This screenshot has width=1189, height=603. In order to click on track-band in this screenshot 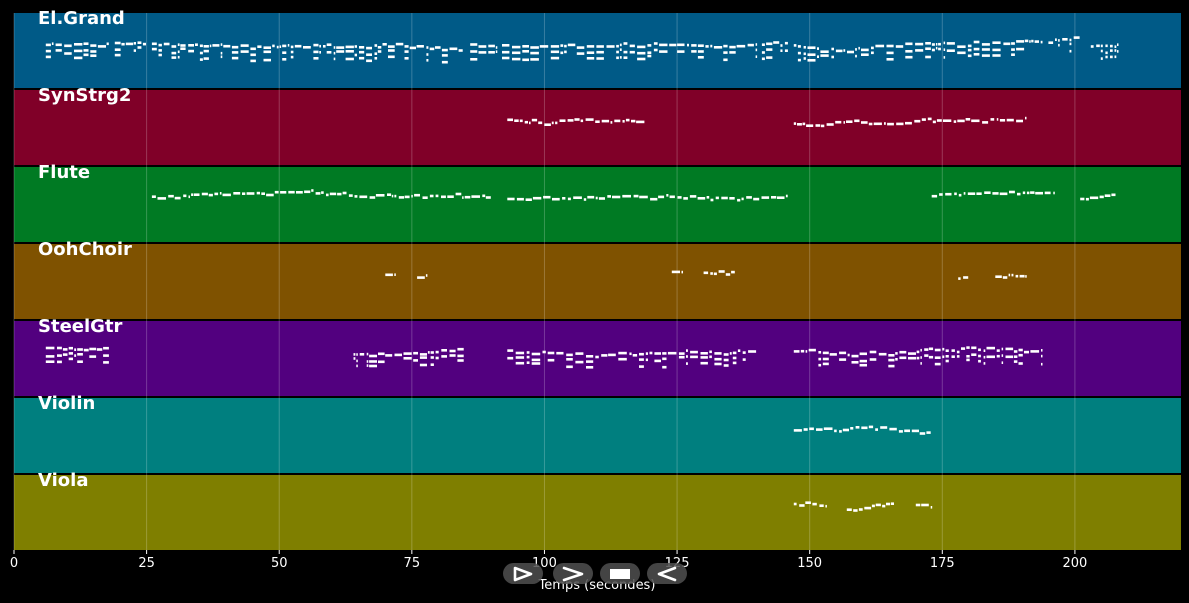, I will do `click(597, 512)`.